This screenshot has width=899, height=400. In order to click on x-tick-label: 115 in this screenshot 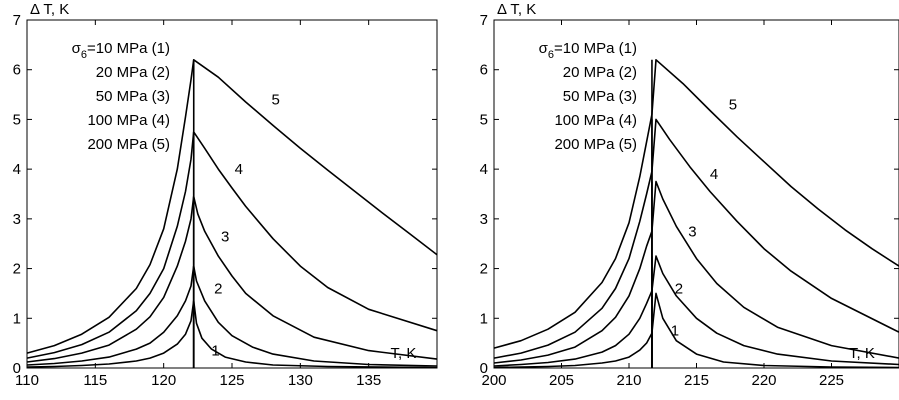, I will do `click(95, 380)`.